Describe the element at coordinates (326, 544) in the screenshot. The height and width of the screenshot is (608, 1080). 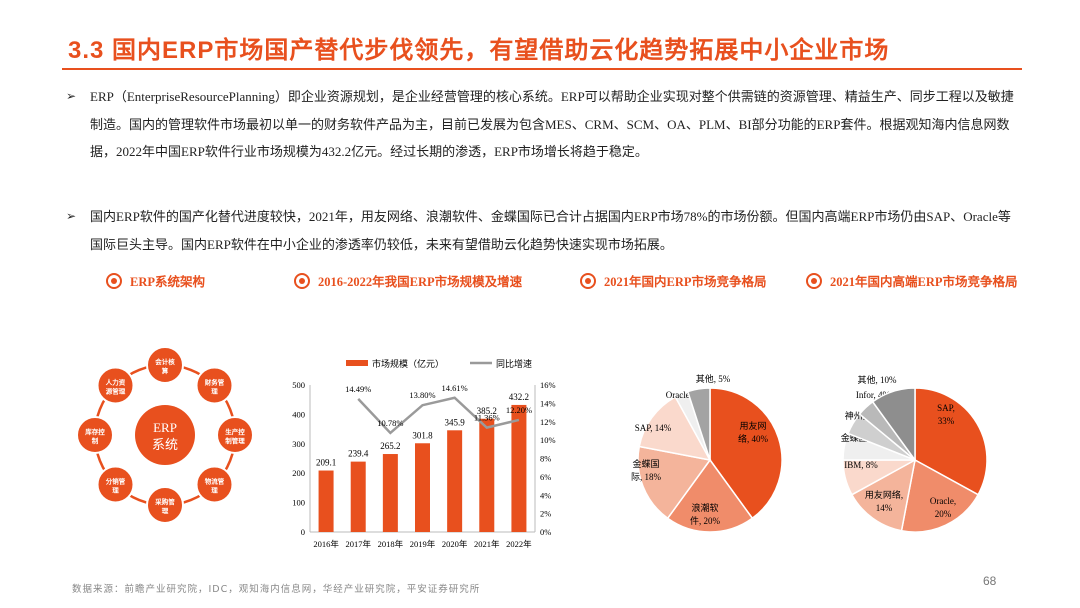
I see `x-tick: 2016年` at that location.